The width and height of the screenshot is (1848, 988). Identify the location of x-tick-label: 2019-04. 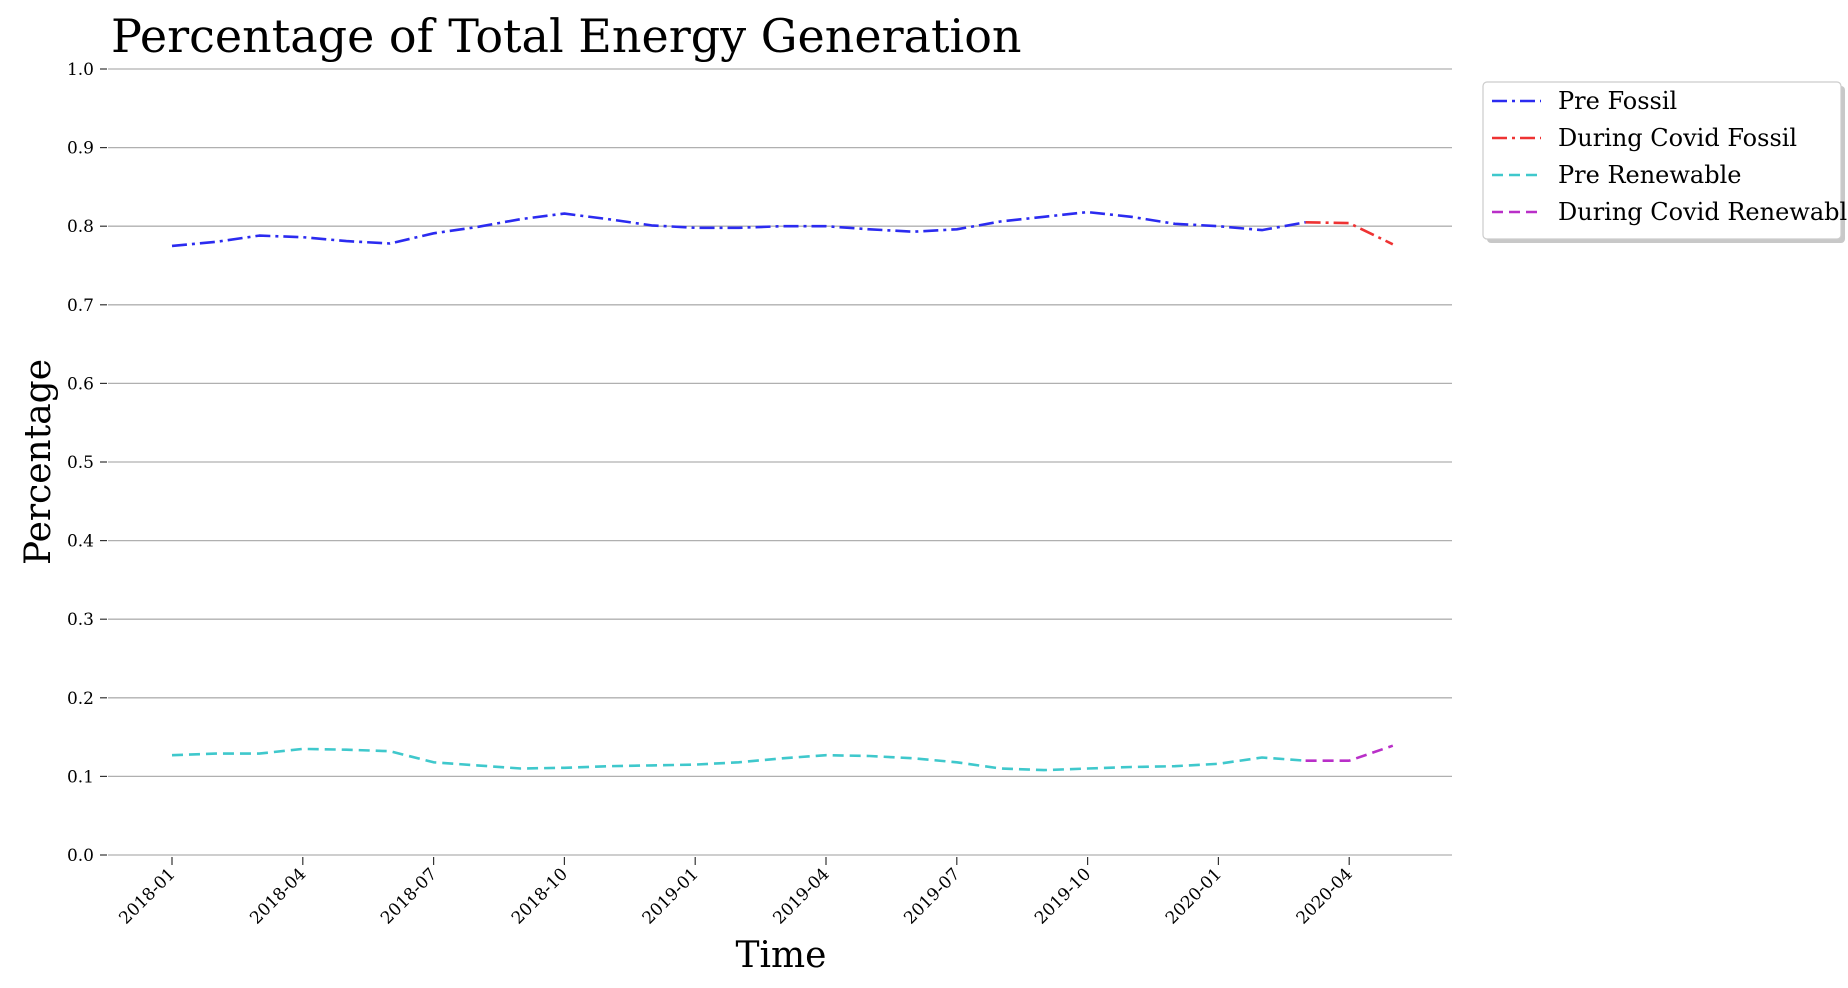
(801, 896).